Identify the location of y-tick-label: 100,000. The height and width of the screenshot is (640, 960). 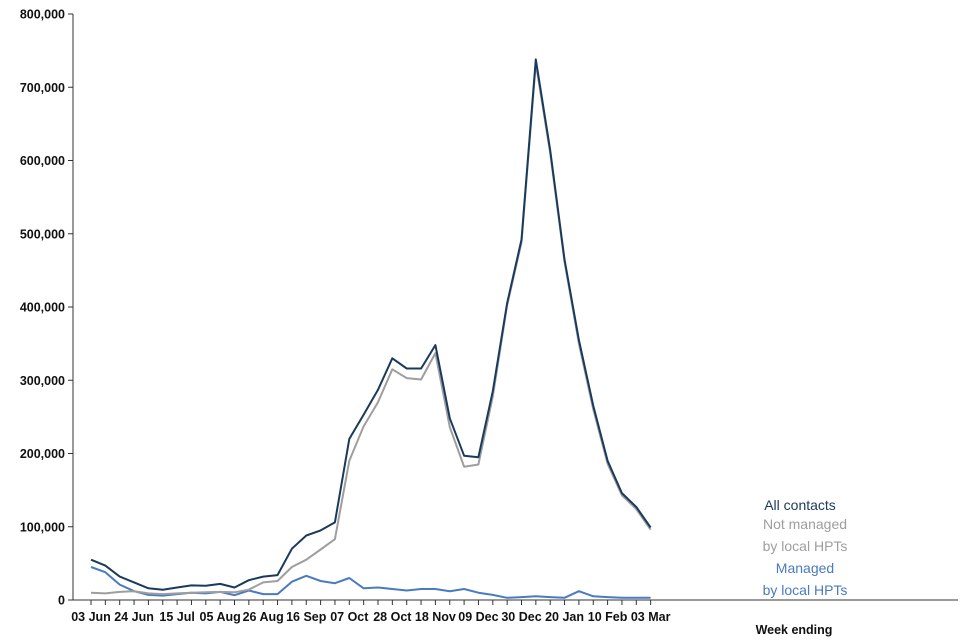
(42, 527).